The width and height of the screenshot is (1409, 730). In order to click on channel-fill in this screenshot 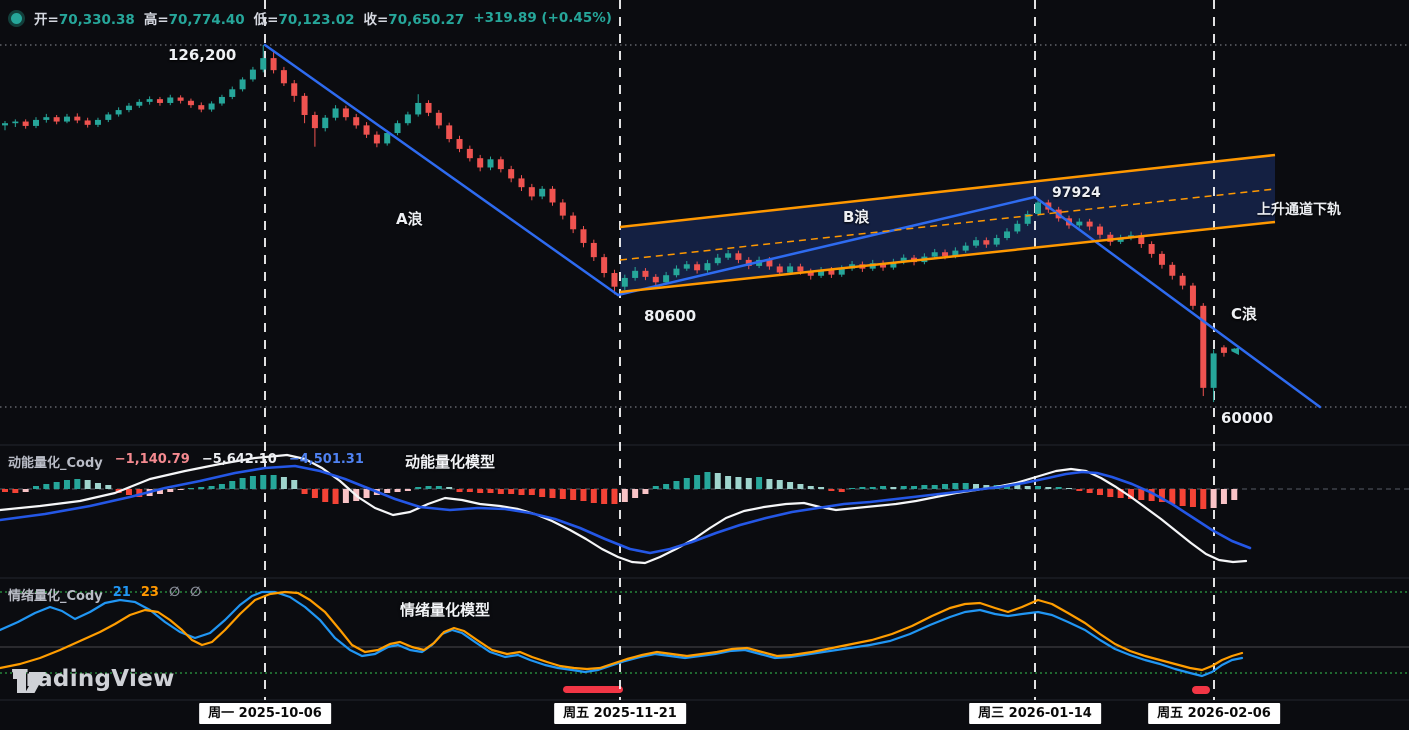, I will do `click(947, 223)`.